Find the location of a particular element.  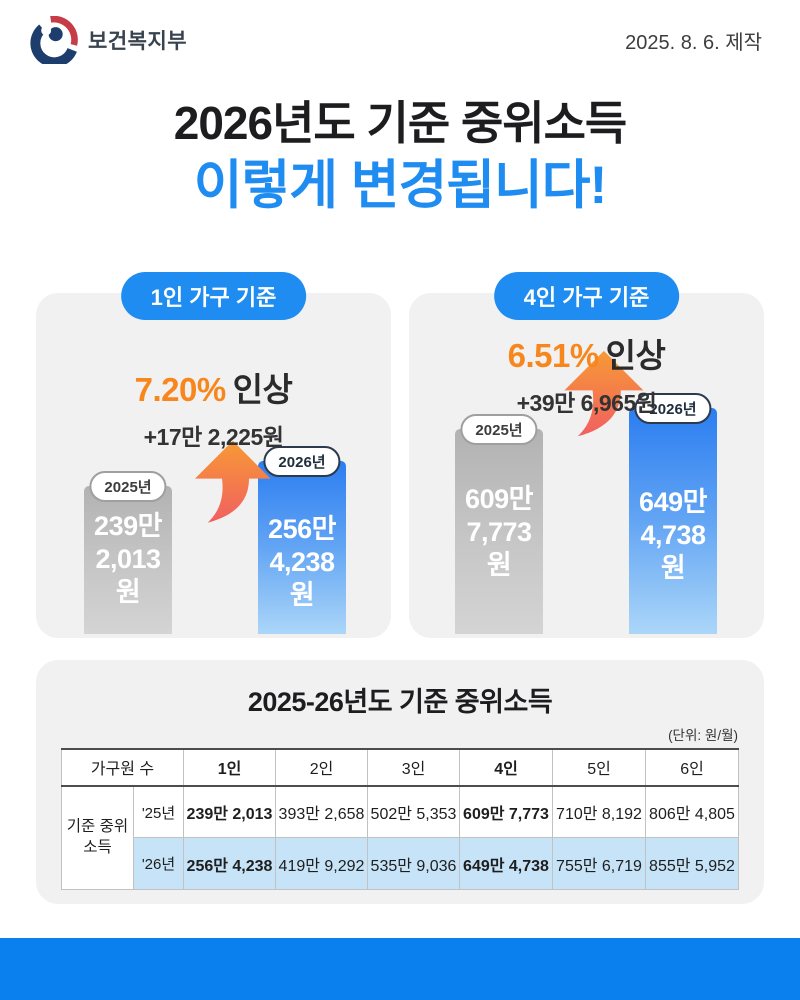

value-26-2in: 419만 9,292 is located at coordinates (321, 864).